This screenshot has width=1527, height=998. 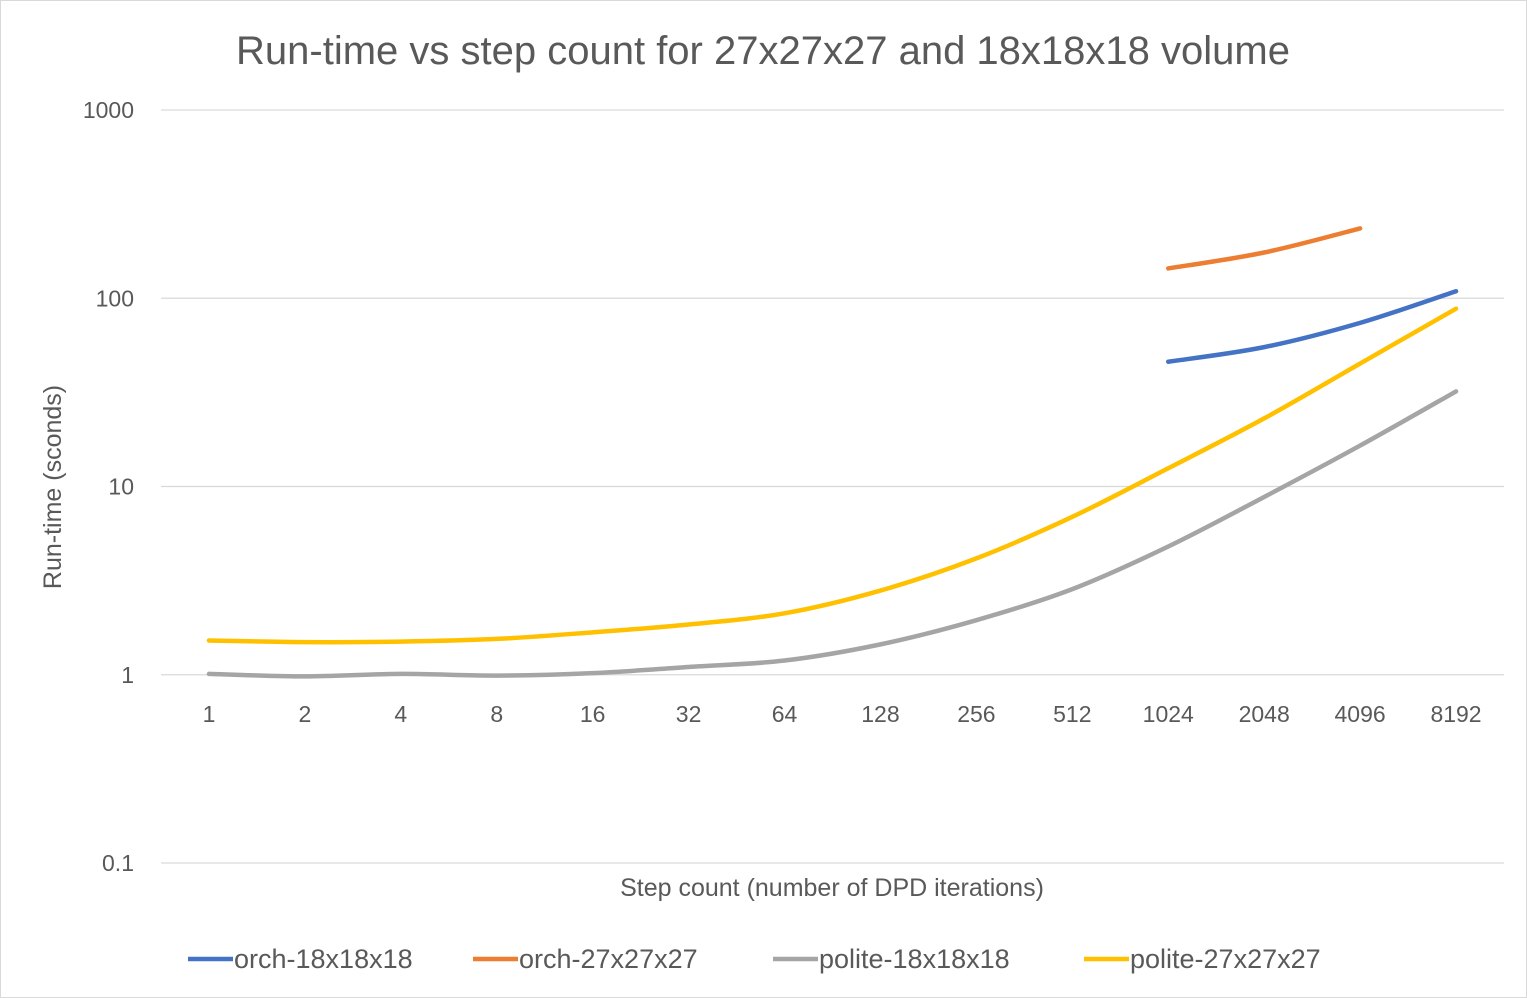 I want to click on x-tick-label: 1, so click(x=209, y=714).